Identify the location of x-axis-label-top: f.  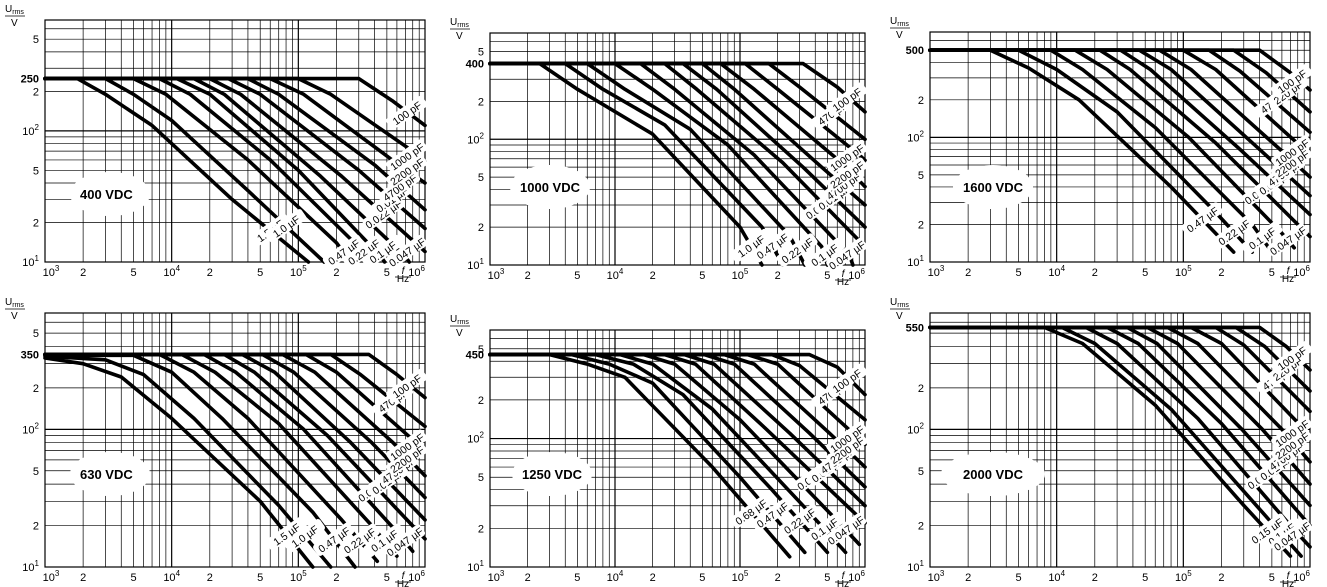
(404, 271).